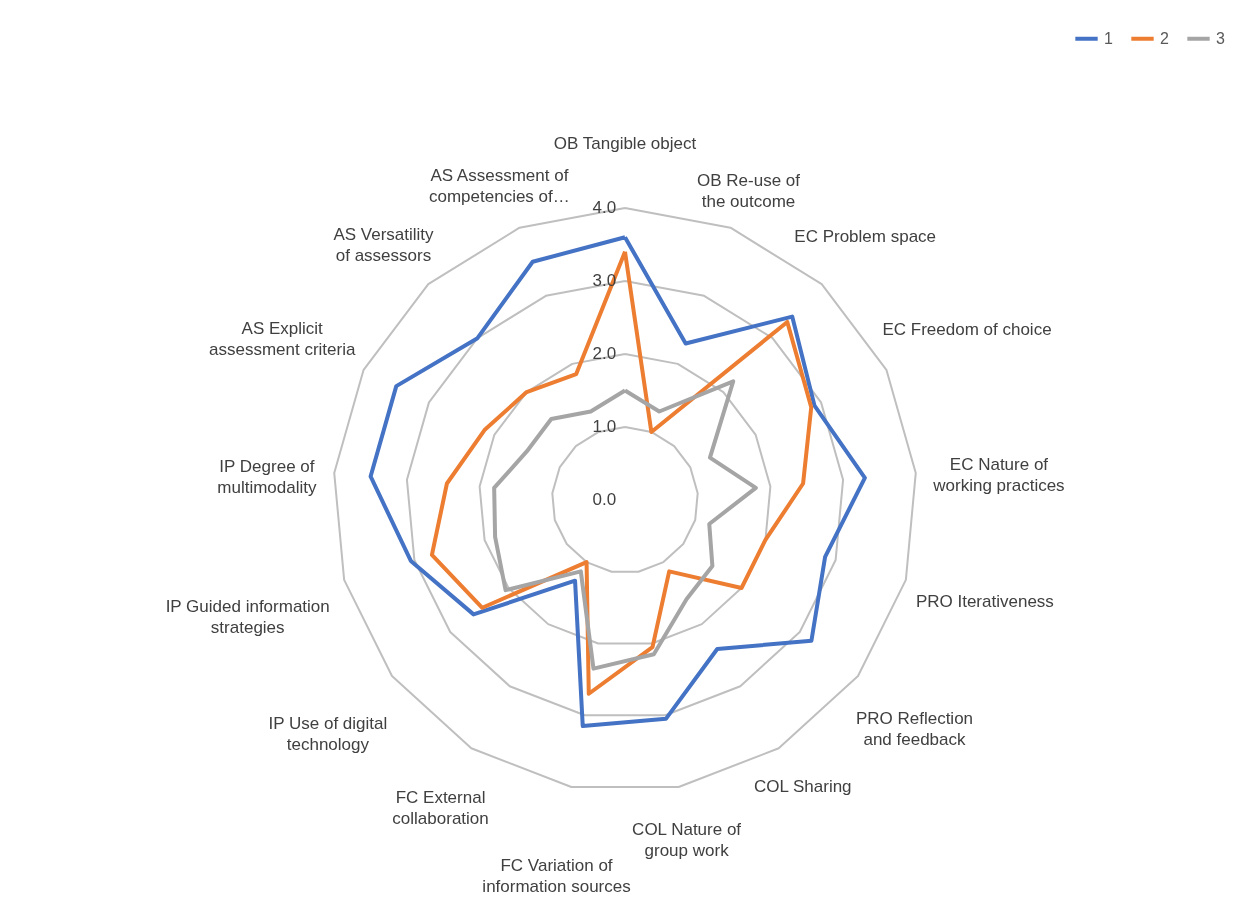  I want to click on spoke-label: EC Freedom of choice, so click(967, 329).